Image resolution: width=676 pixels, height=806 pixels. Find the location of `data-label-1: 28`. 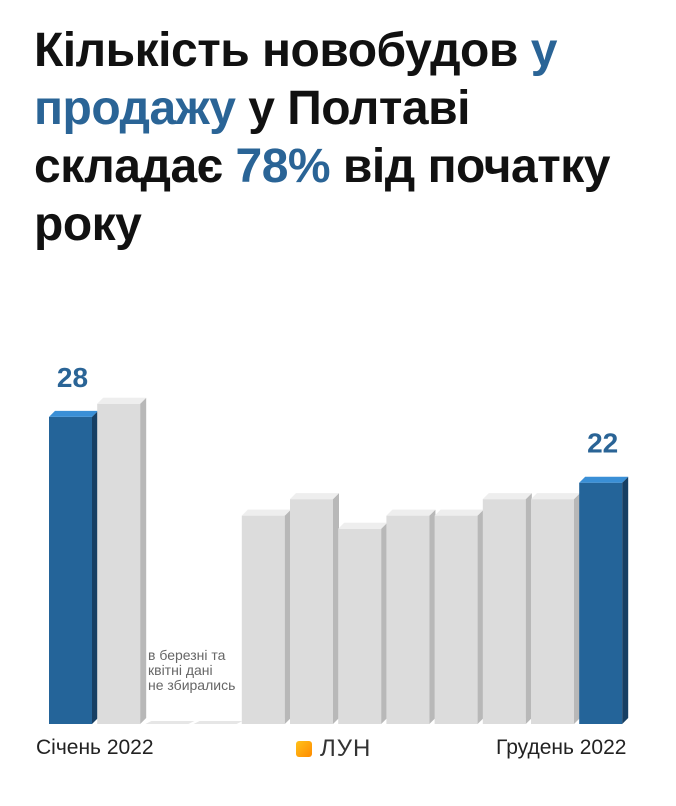

data-label-1: 28 is located at coordinates (72, 377).